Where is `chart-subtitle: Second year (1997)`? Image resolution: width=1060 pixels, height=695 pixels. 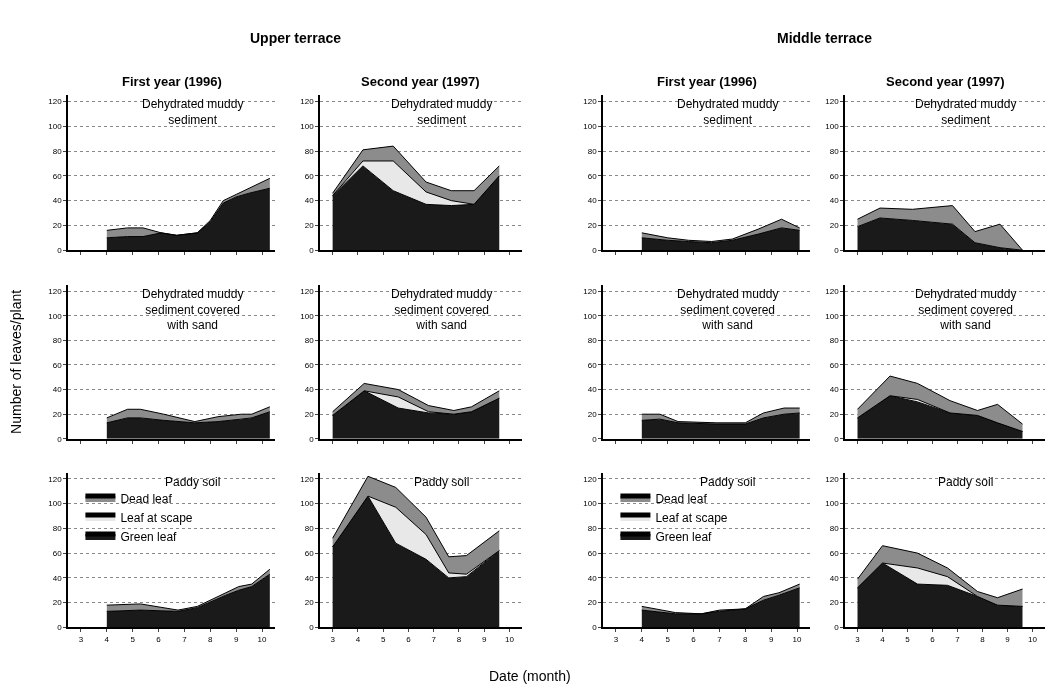
chart-subtitle: Second year (1997) is located at coordinates (945, 81).